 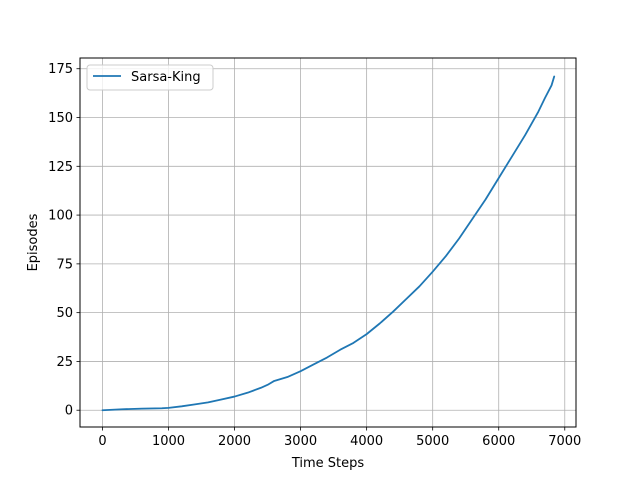 I want to click on y-tick-label: 0, so click(x=69, y=411).